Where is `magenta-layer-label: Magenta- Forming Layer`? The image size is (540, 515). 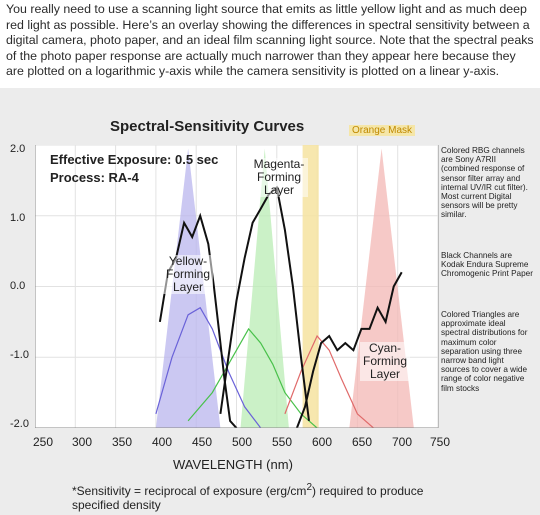 magenta-layer-label: Magenta- Forming Layer is located at coordinates (279, 177).